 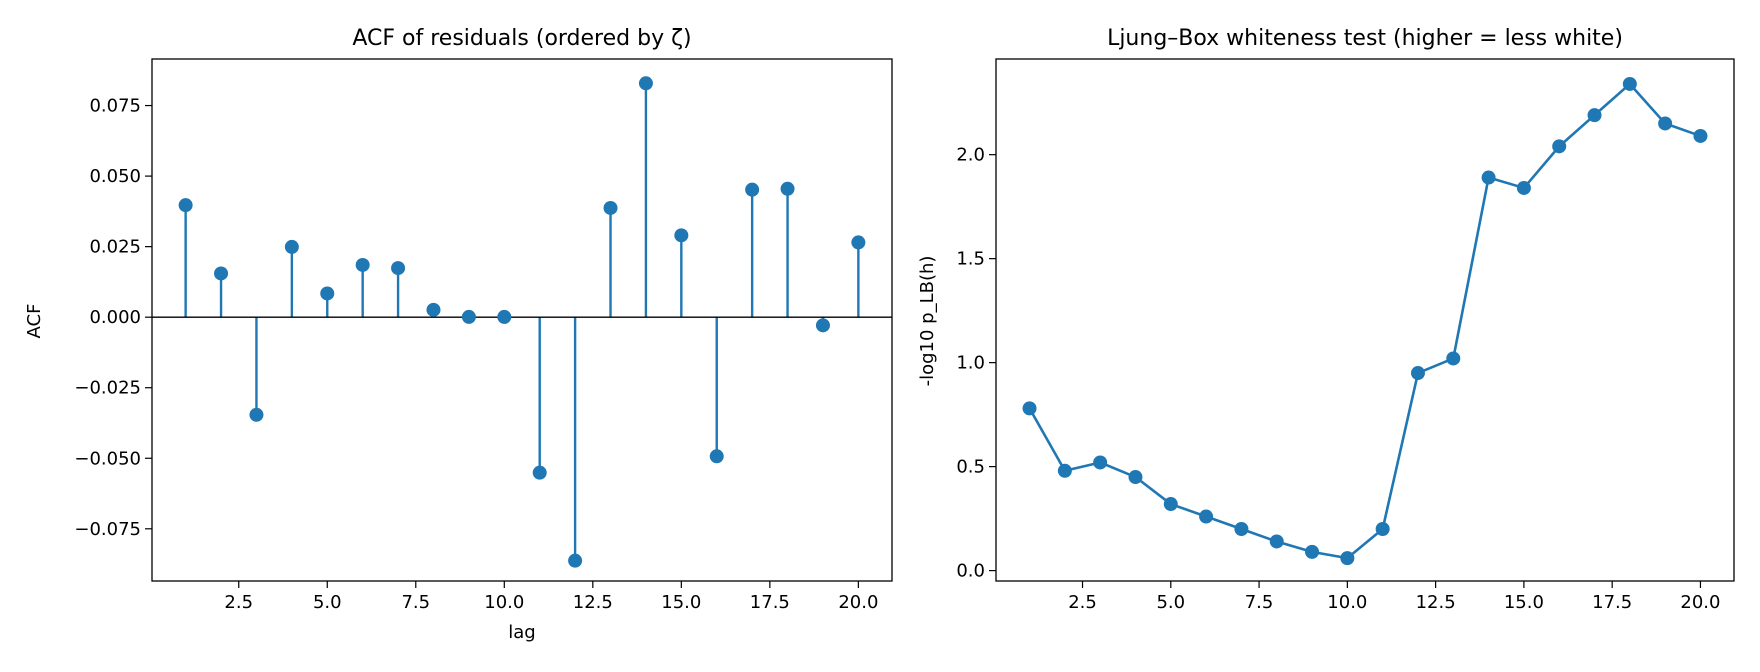 I want to click on acf-x-tick-label: 17.5, so click(x=770, y=602).